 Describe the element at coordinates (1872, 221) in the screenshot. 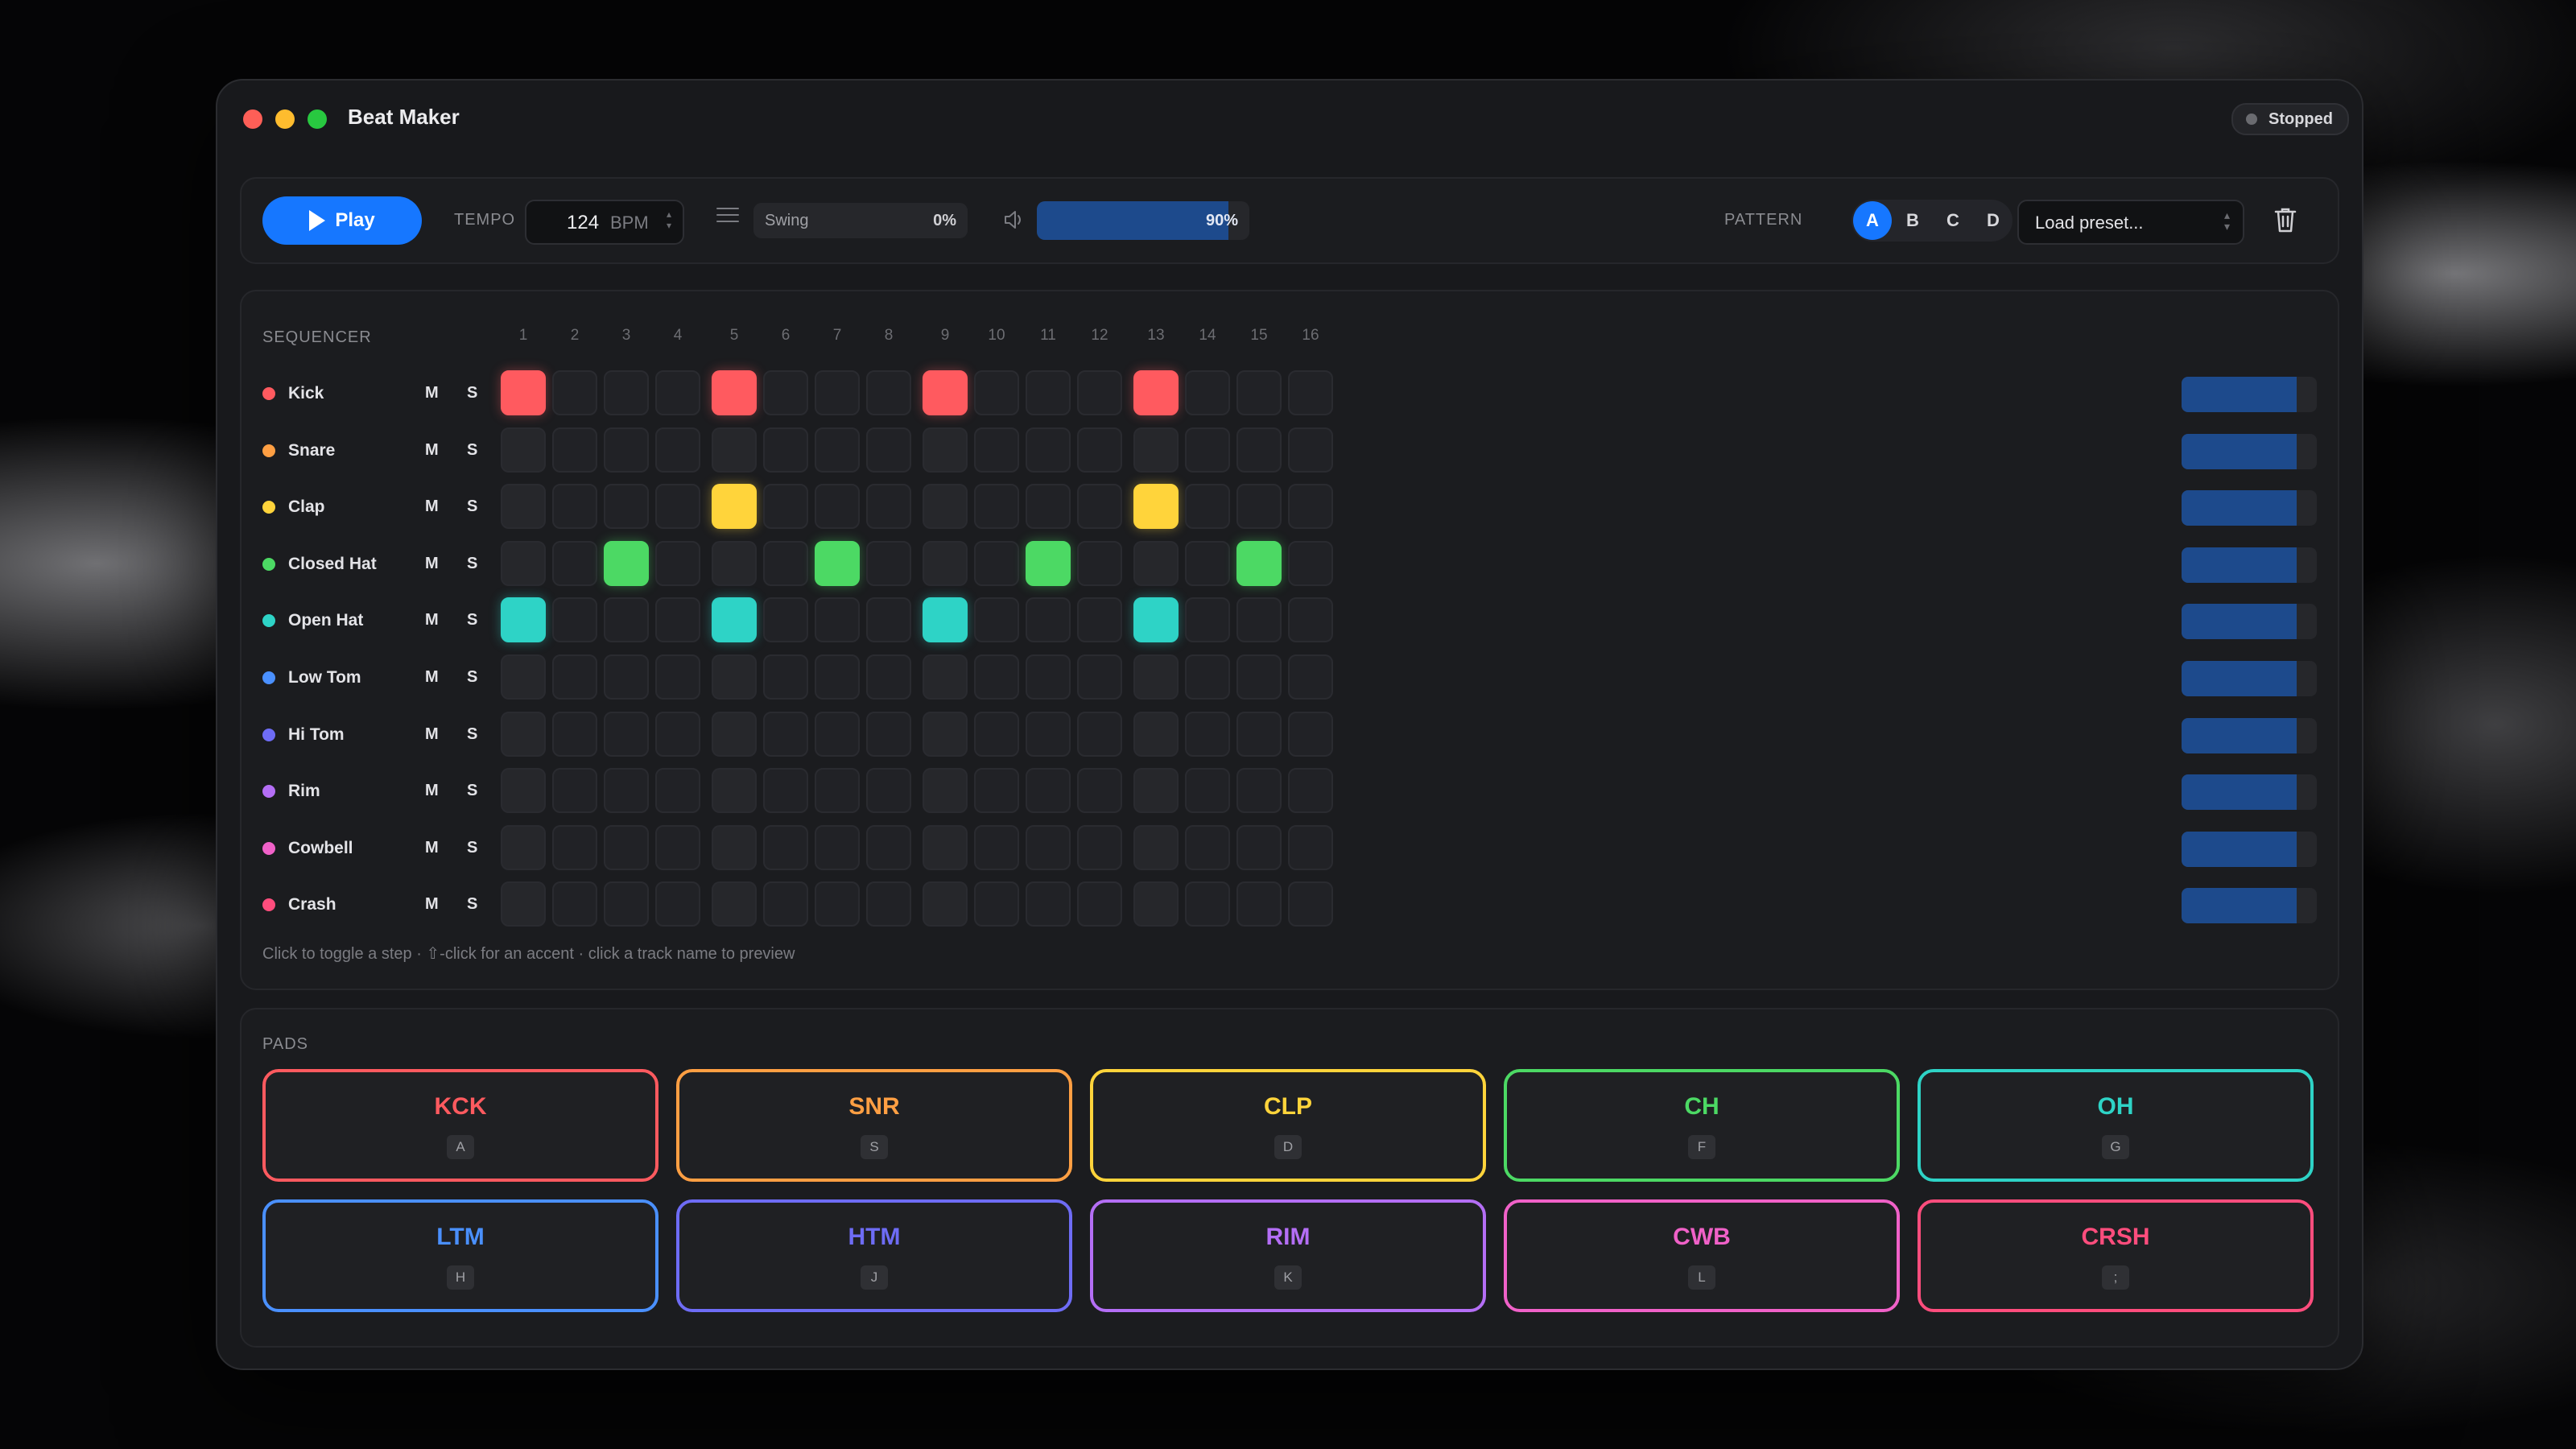

I see `pattern-button-a: A` at that location.